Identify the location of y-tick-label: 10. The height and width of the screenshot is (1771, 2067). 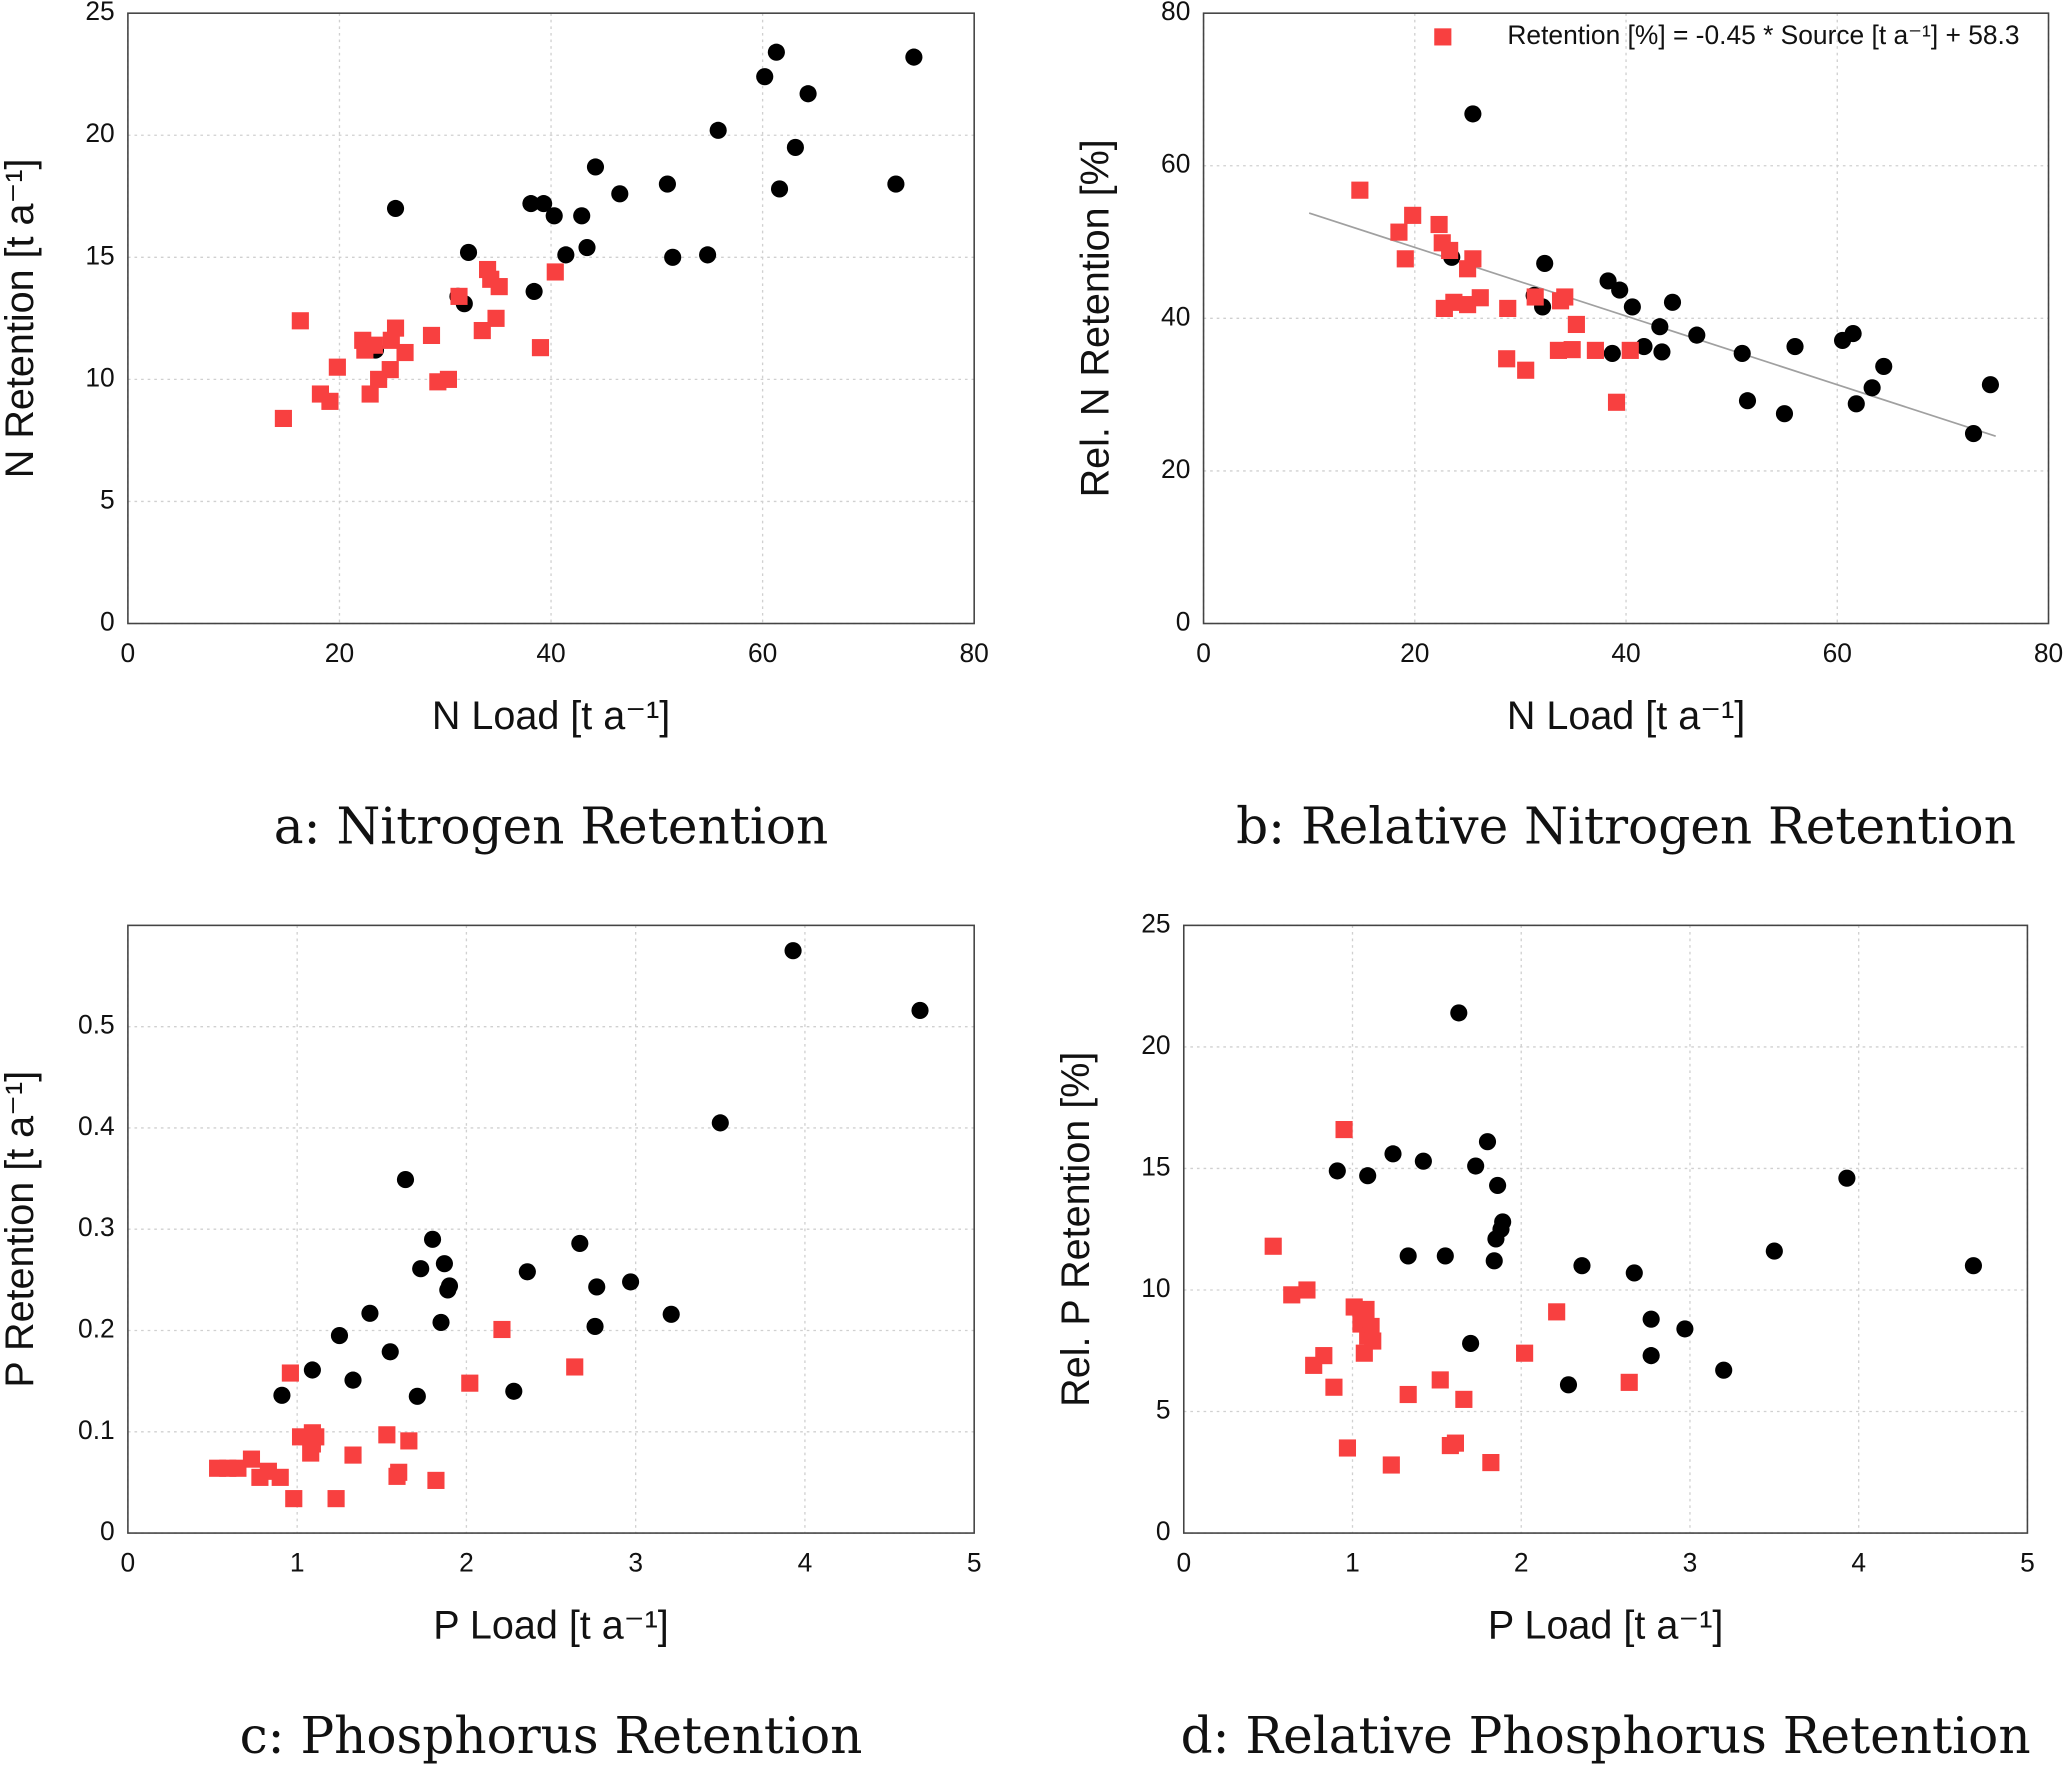
(99, 377).